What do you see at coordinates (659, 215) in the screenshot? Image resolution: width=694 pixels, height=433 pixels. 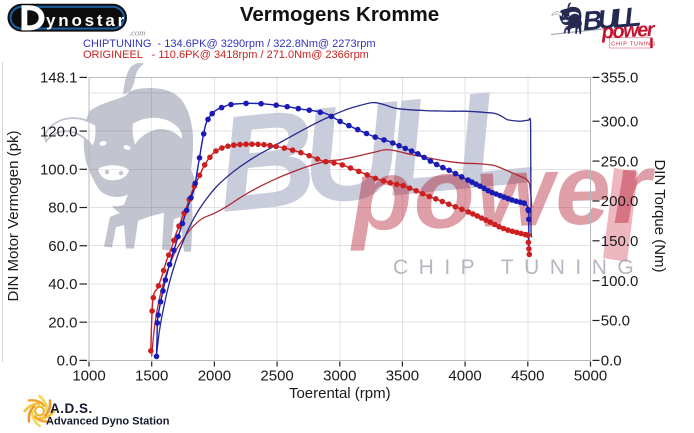 I see `svg-text: DIN Torque (Nm)` at bounding box center [659, 215].